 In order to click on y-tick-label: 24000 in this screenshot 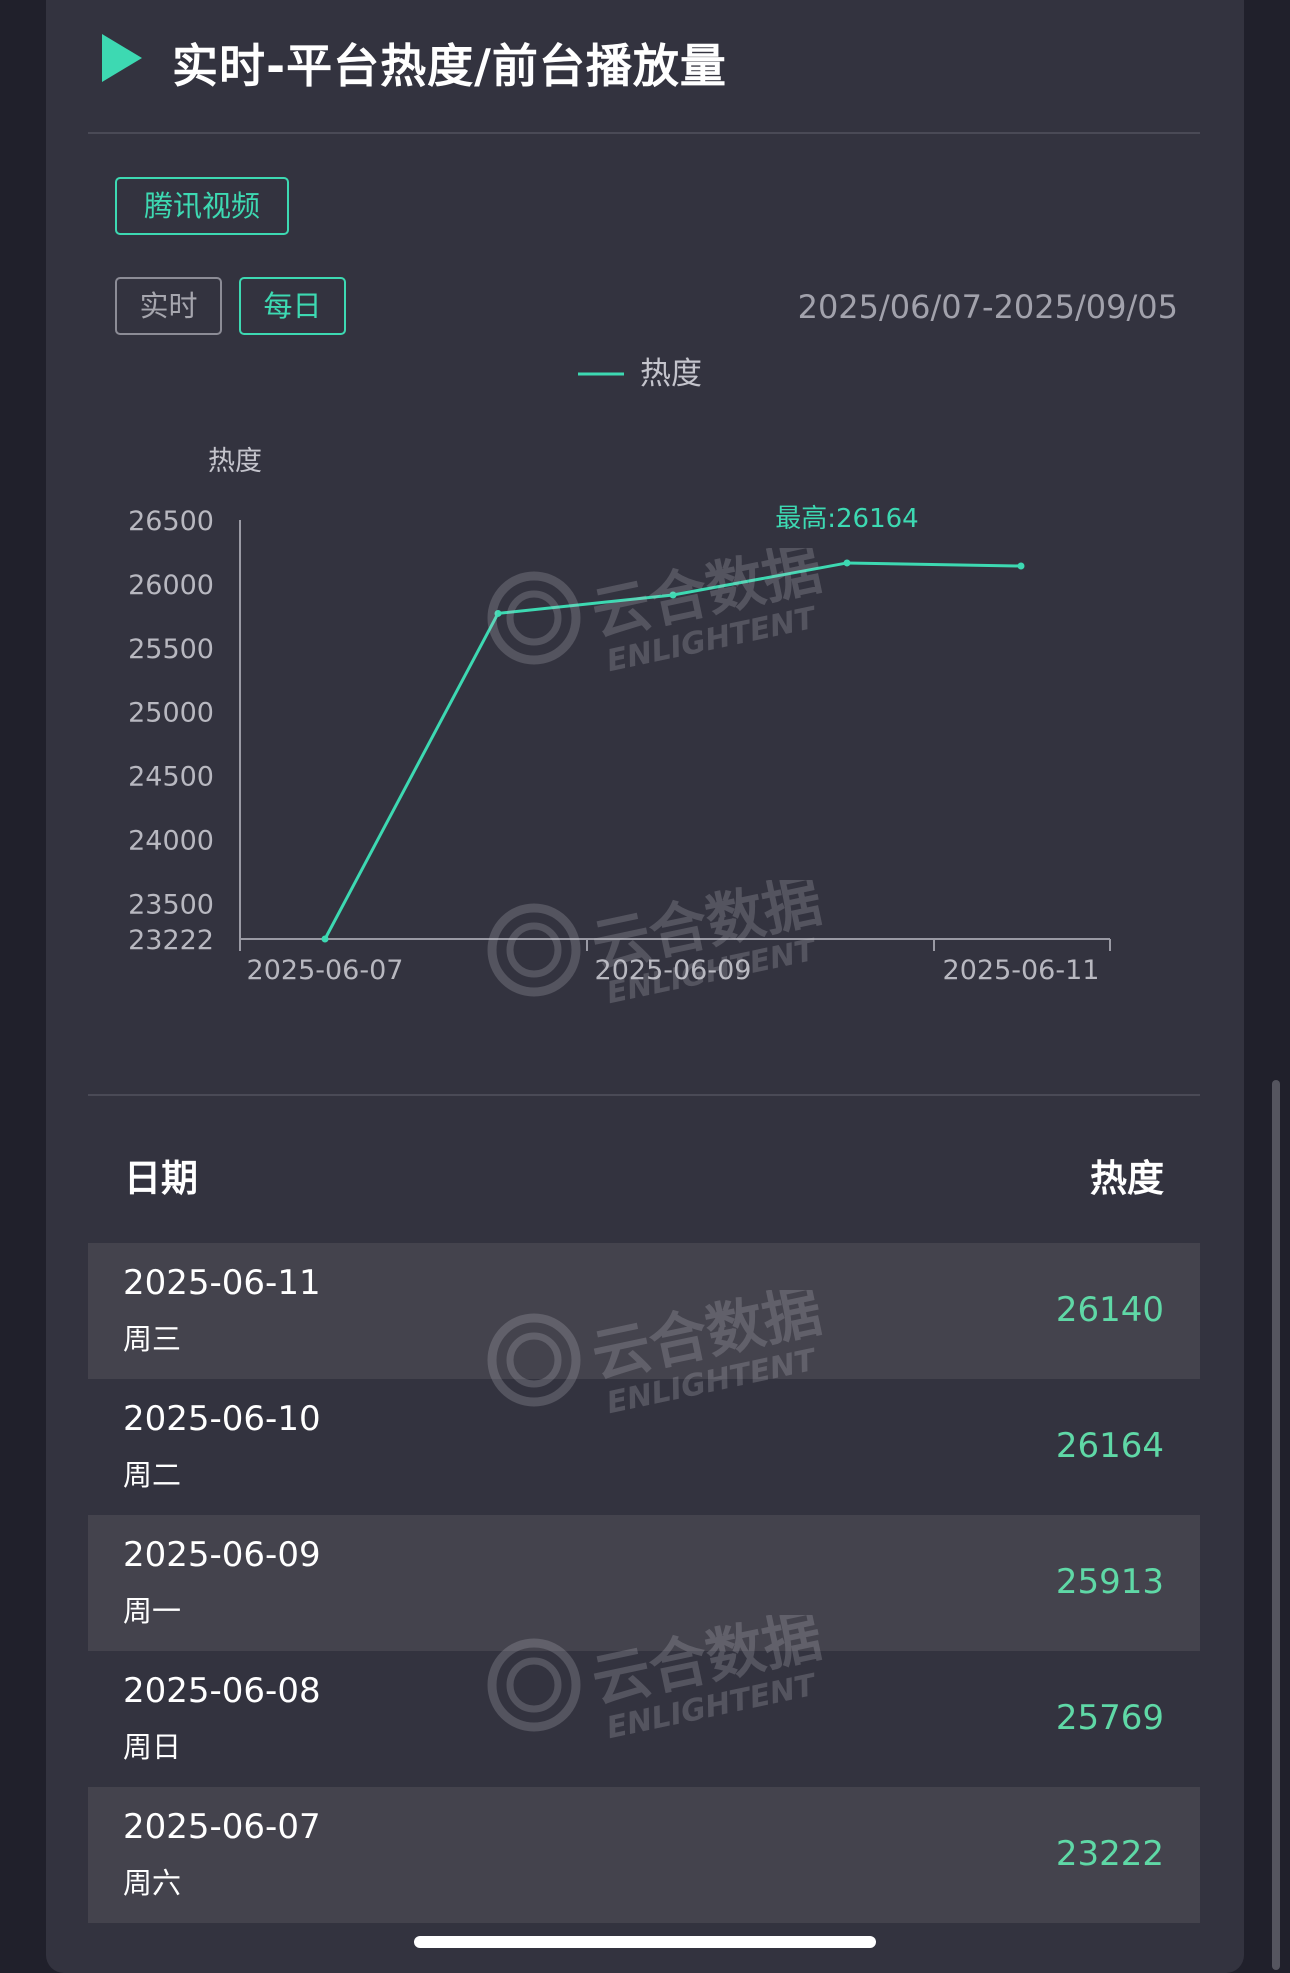, I will do `click(171, 841)`.